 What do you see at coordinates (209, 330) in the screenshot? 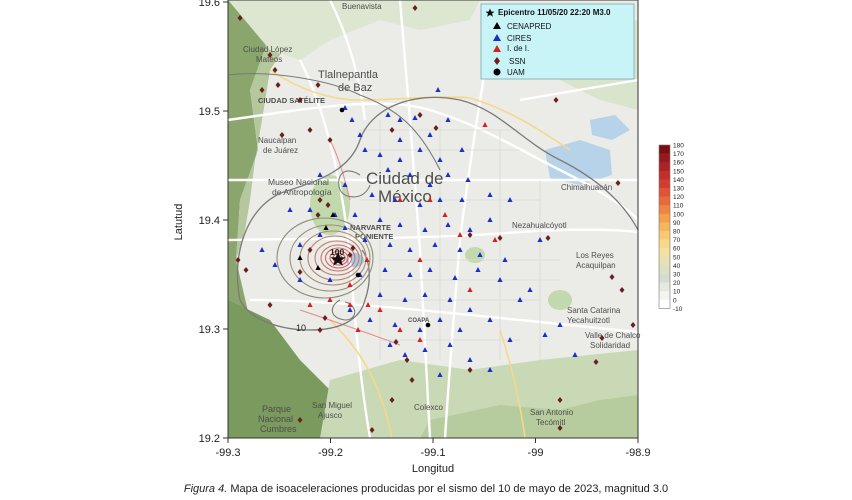
I see `y-tick-label: 19.3` at bounding box center [209, 330].